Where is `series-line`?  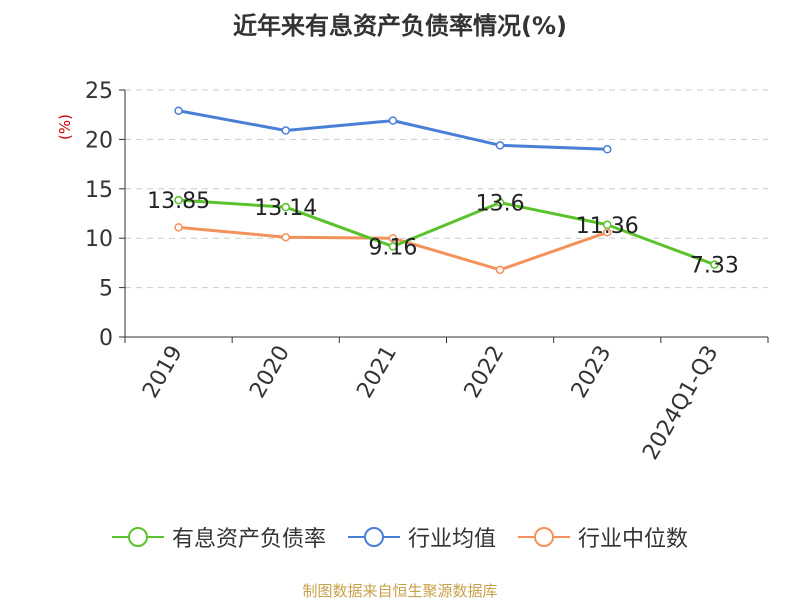
series-line is located at coordinates (446, 232).